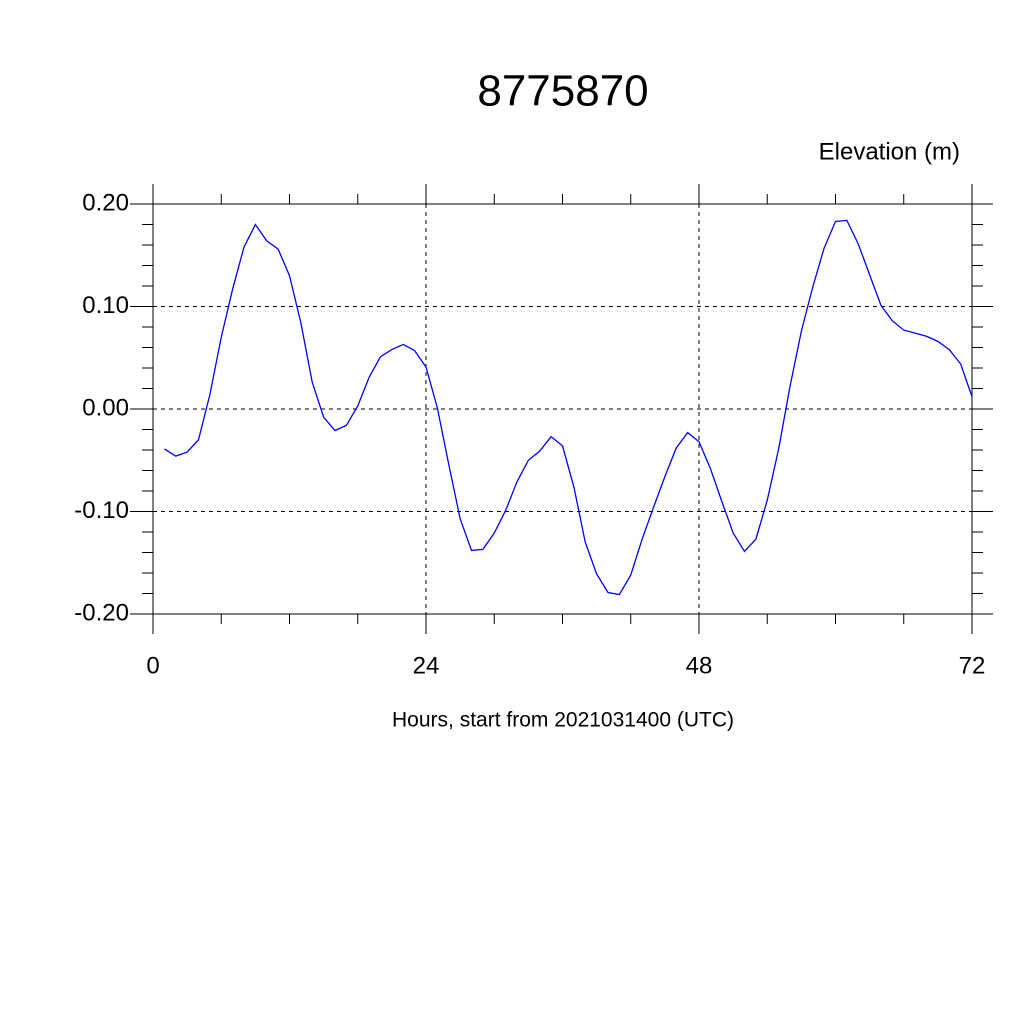  What do you see at coordinates (105, 202) in the screenshot?
I see `y-tick-label: 0.20` at bounding box center [105, 202].